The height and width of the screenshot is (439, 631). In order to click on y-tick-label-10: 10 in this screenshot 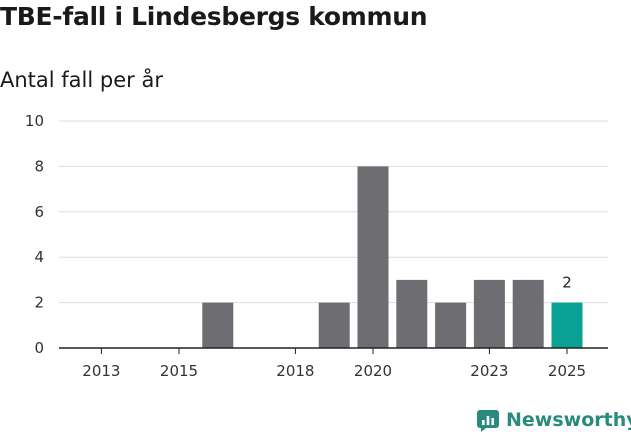, I will do `click(34, 121)`.